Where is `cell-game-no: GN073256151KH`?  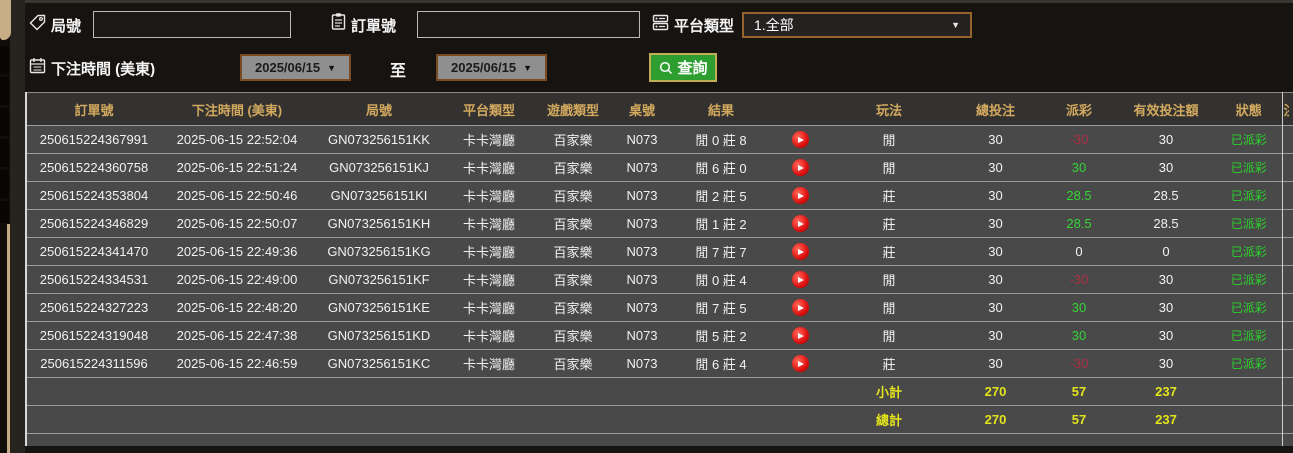 cell-game-no: GN073256151KH is located at coordinates (379, 223).